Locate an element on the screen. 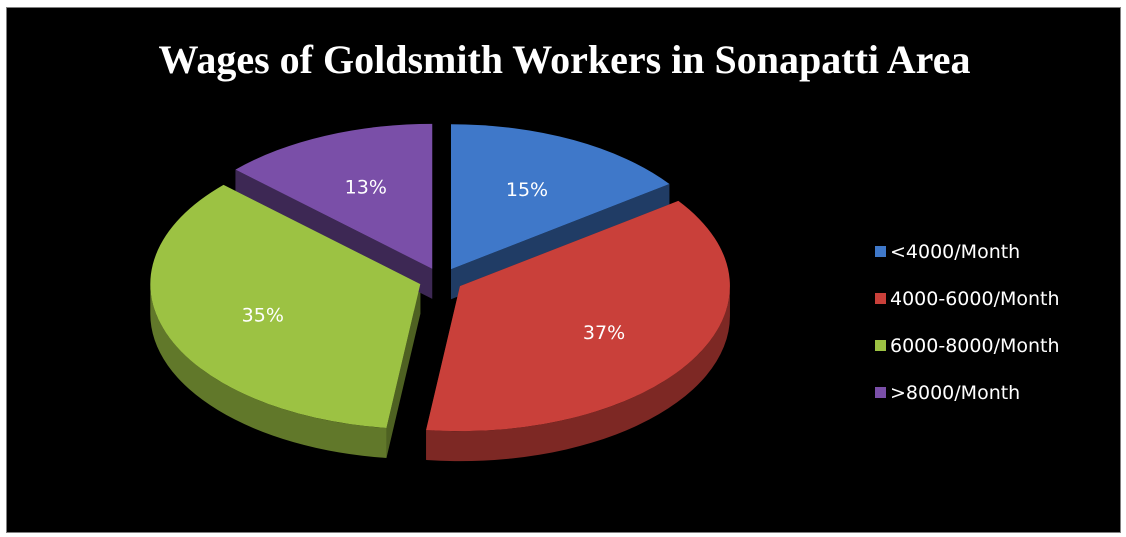  pie-slice-4000-6000-month is located at coordinates (578, 316).